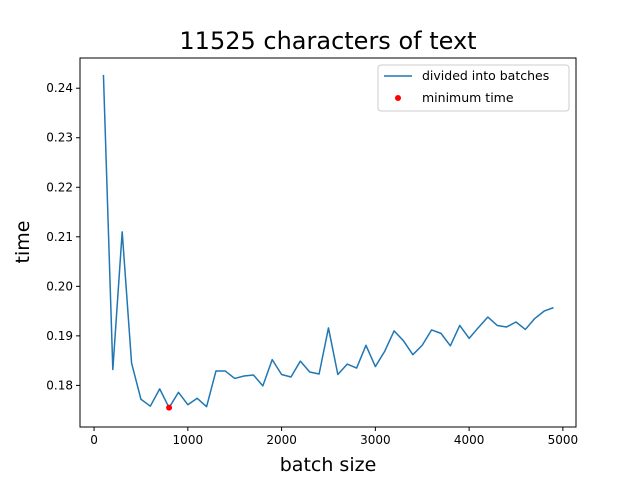 This screenshot has height=480, width=640. What do you see at coordinates (375, 440) in the screenshot?
I see `x-tick-label: 3000` at bounding box center [375, 440].